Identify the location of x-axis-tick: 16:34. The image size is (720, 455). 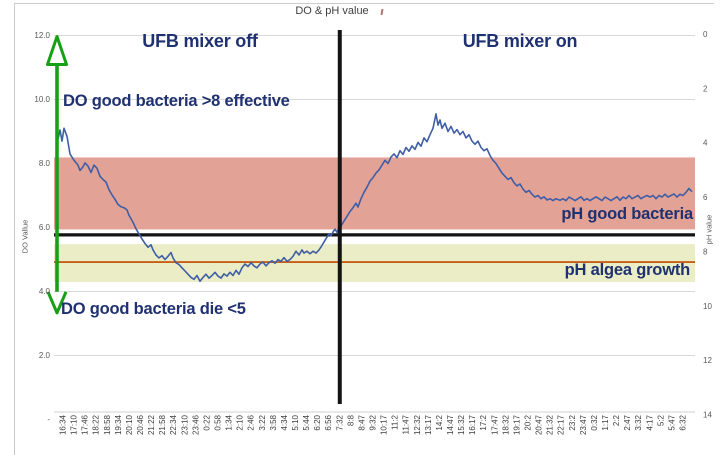
(63, 424).